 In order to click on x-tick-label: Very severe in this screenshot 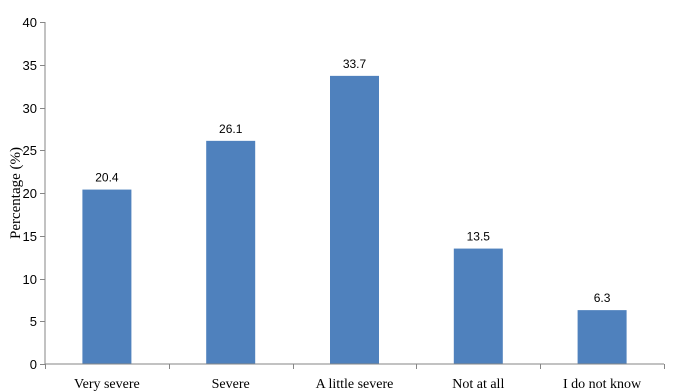, I will do `click(107, 384)`.